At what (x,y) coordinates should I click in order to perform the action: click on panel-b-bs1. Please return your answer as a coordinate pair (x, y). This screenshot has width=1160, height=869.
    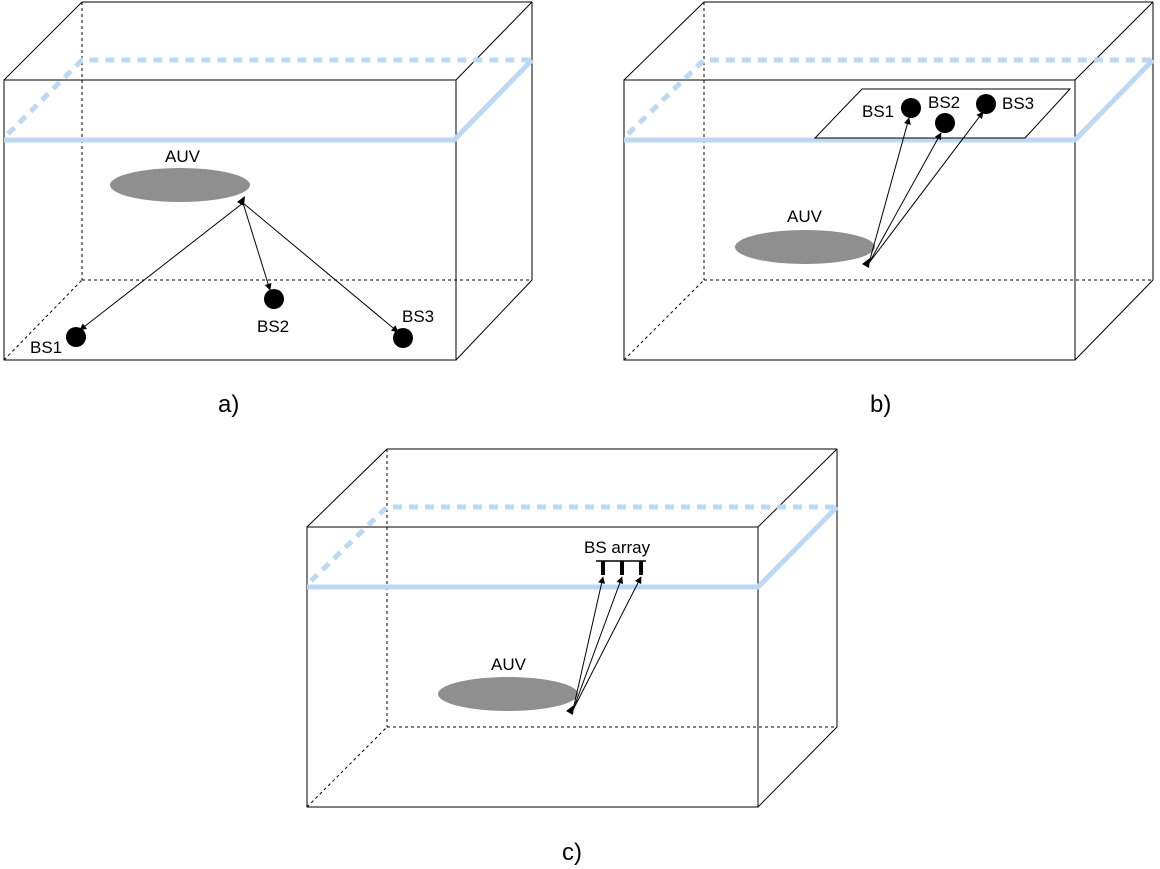
    Looking at the image, I should click on (911, 108).